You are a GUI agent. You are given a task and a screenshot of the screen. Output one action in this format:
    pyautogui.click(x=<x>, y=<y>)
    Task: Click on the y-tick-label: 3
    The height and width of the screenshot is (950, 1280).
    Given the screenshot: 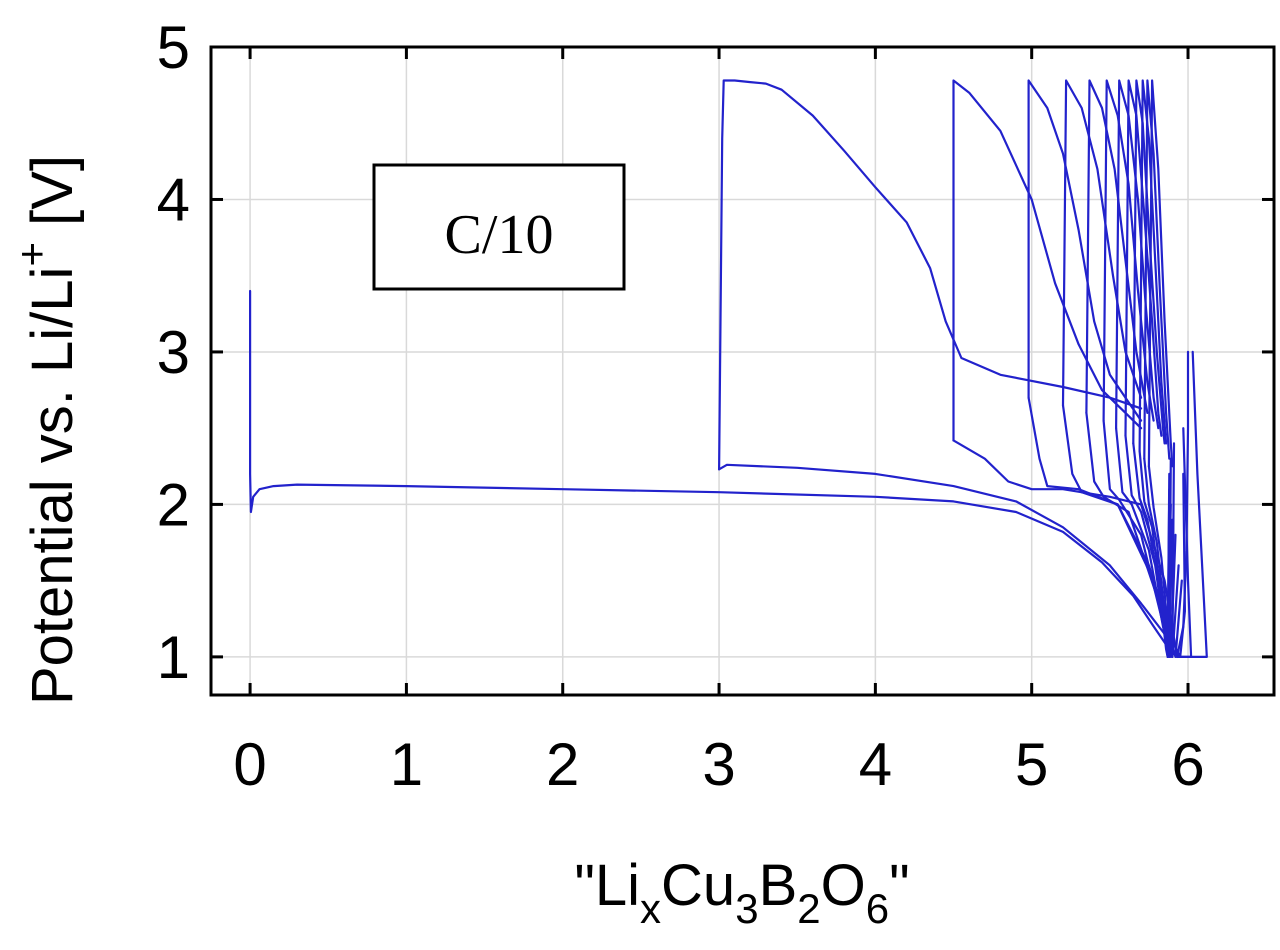 What is the action you would take?
    pyautogui.click(x=173, y=352)
    